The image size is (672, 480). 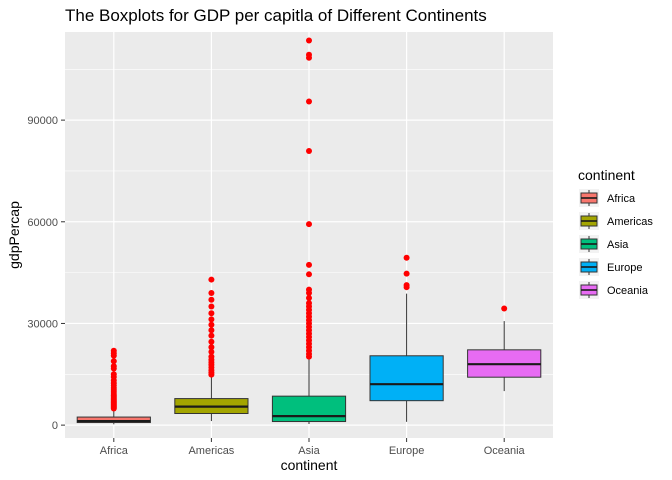 What do you see at coordinates (505, 451) in the screenshot?
I see `x-tick-label: Oceania` at bounding box center [505, 451].